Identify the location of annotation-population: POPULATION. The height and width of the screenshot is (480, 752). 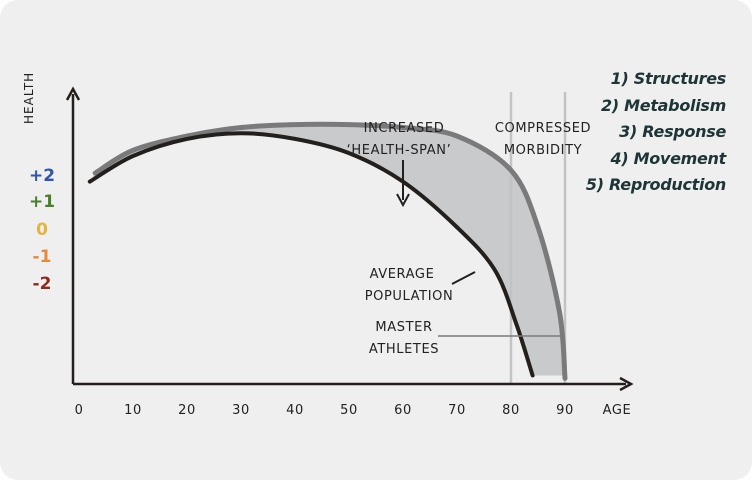
(409, 296).